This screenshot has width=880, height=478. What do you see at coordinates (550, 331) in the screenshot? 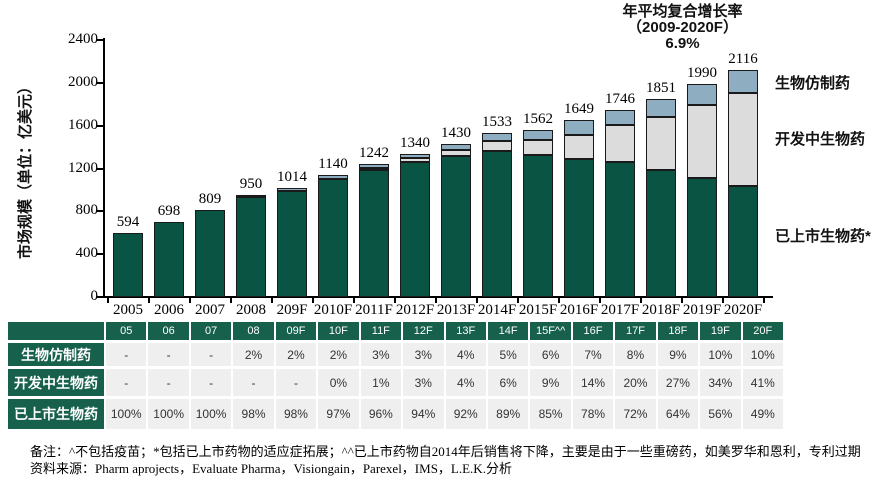
I see `table-col-header: 15F^^` at bounding box center [550, 331].